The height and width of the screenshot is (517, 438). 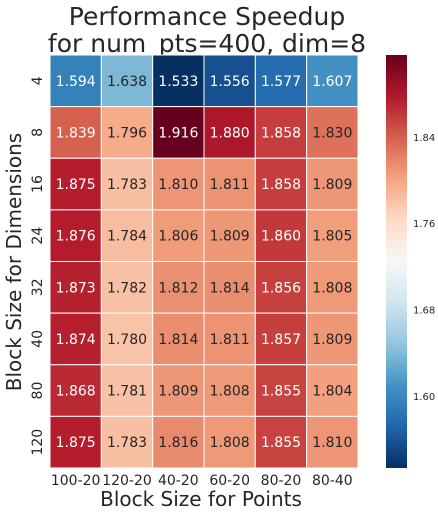 What do you see at coordinates (14, 262) in the screenshot?
I see `y-axis-label: Block Size for Dimensions` at bounding box center [14, 262].